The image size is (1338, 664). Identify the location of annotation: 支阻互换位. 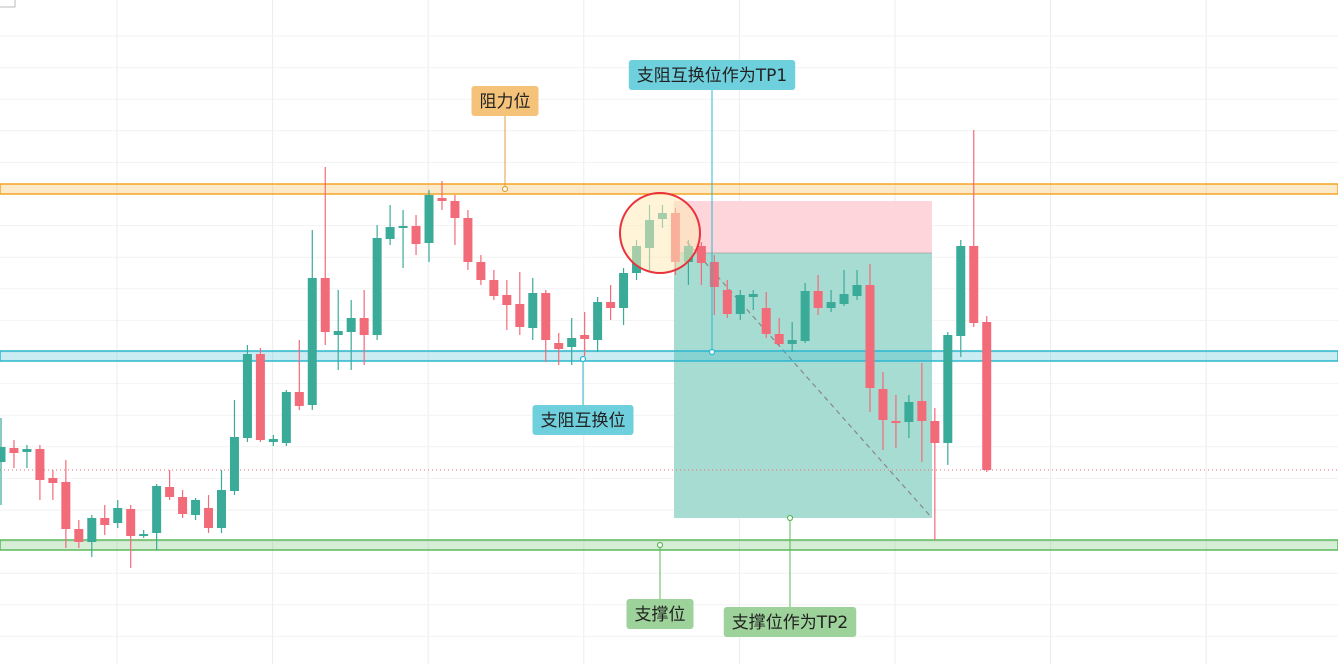
(583, 420).